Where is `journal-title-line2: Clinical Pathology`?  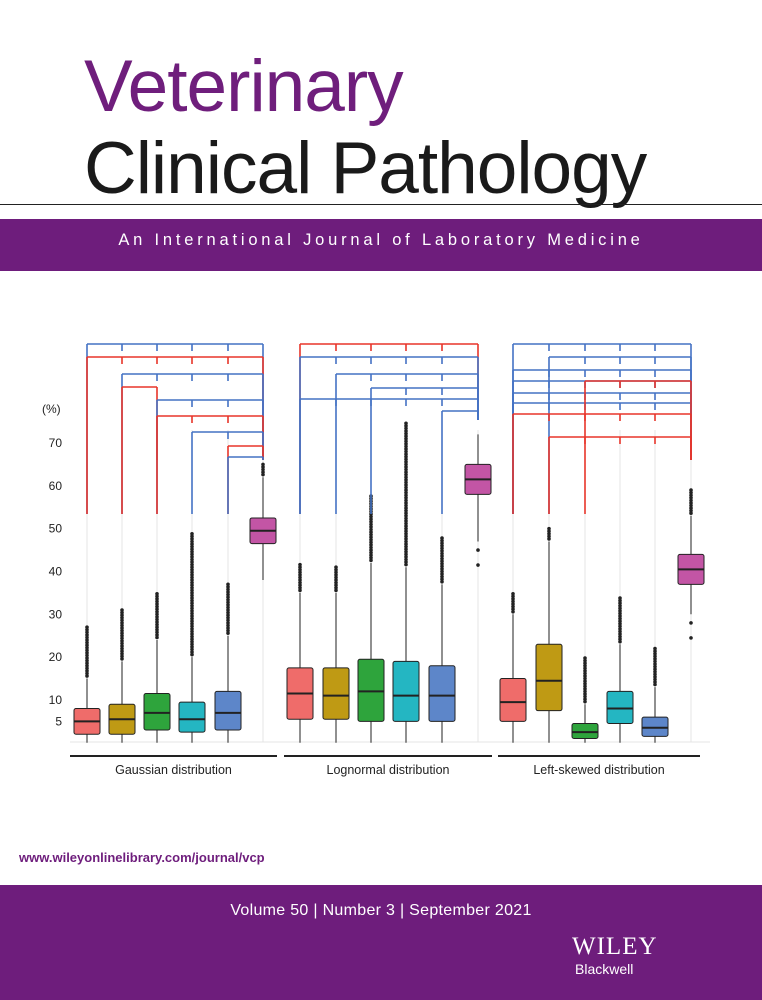 journal-title-line2: Clinical Pathology is located at coordinates (365, 168).